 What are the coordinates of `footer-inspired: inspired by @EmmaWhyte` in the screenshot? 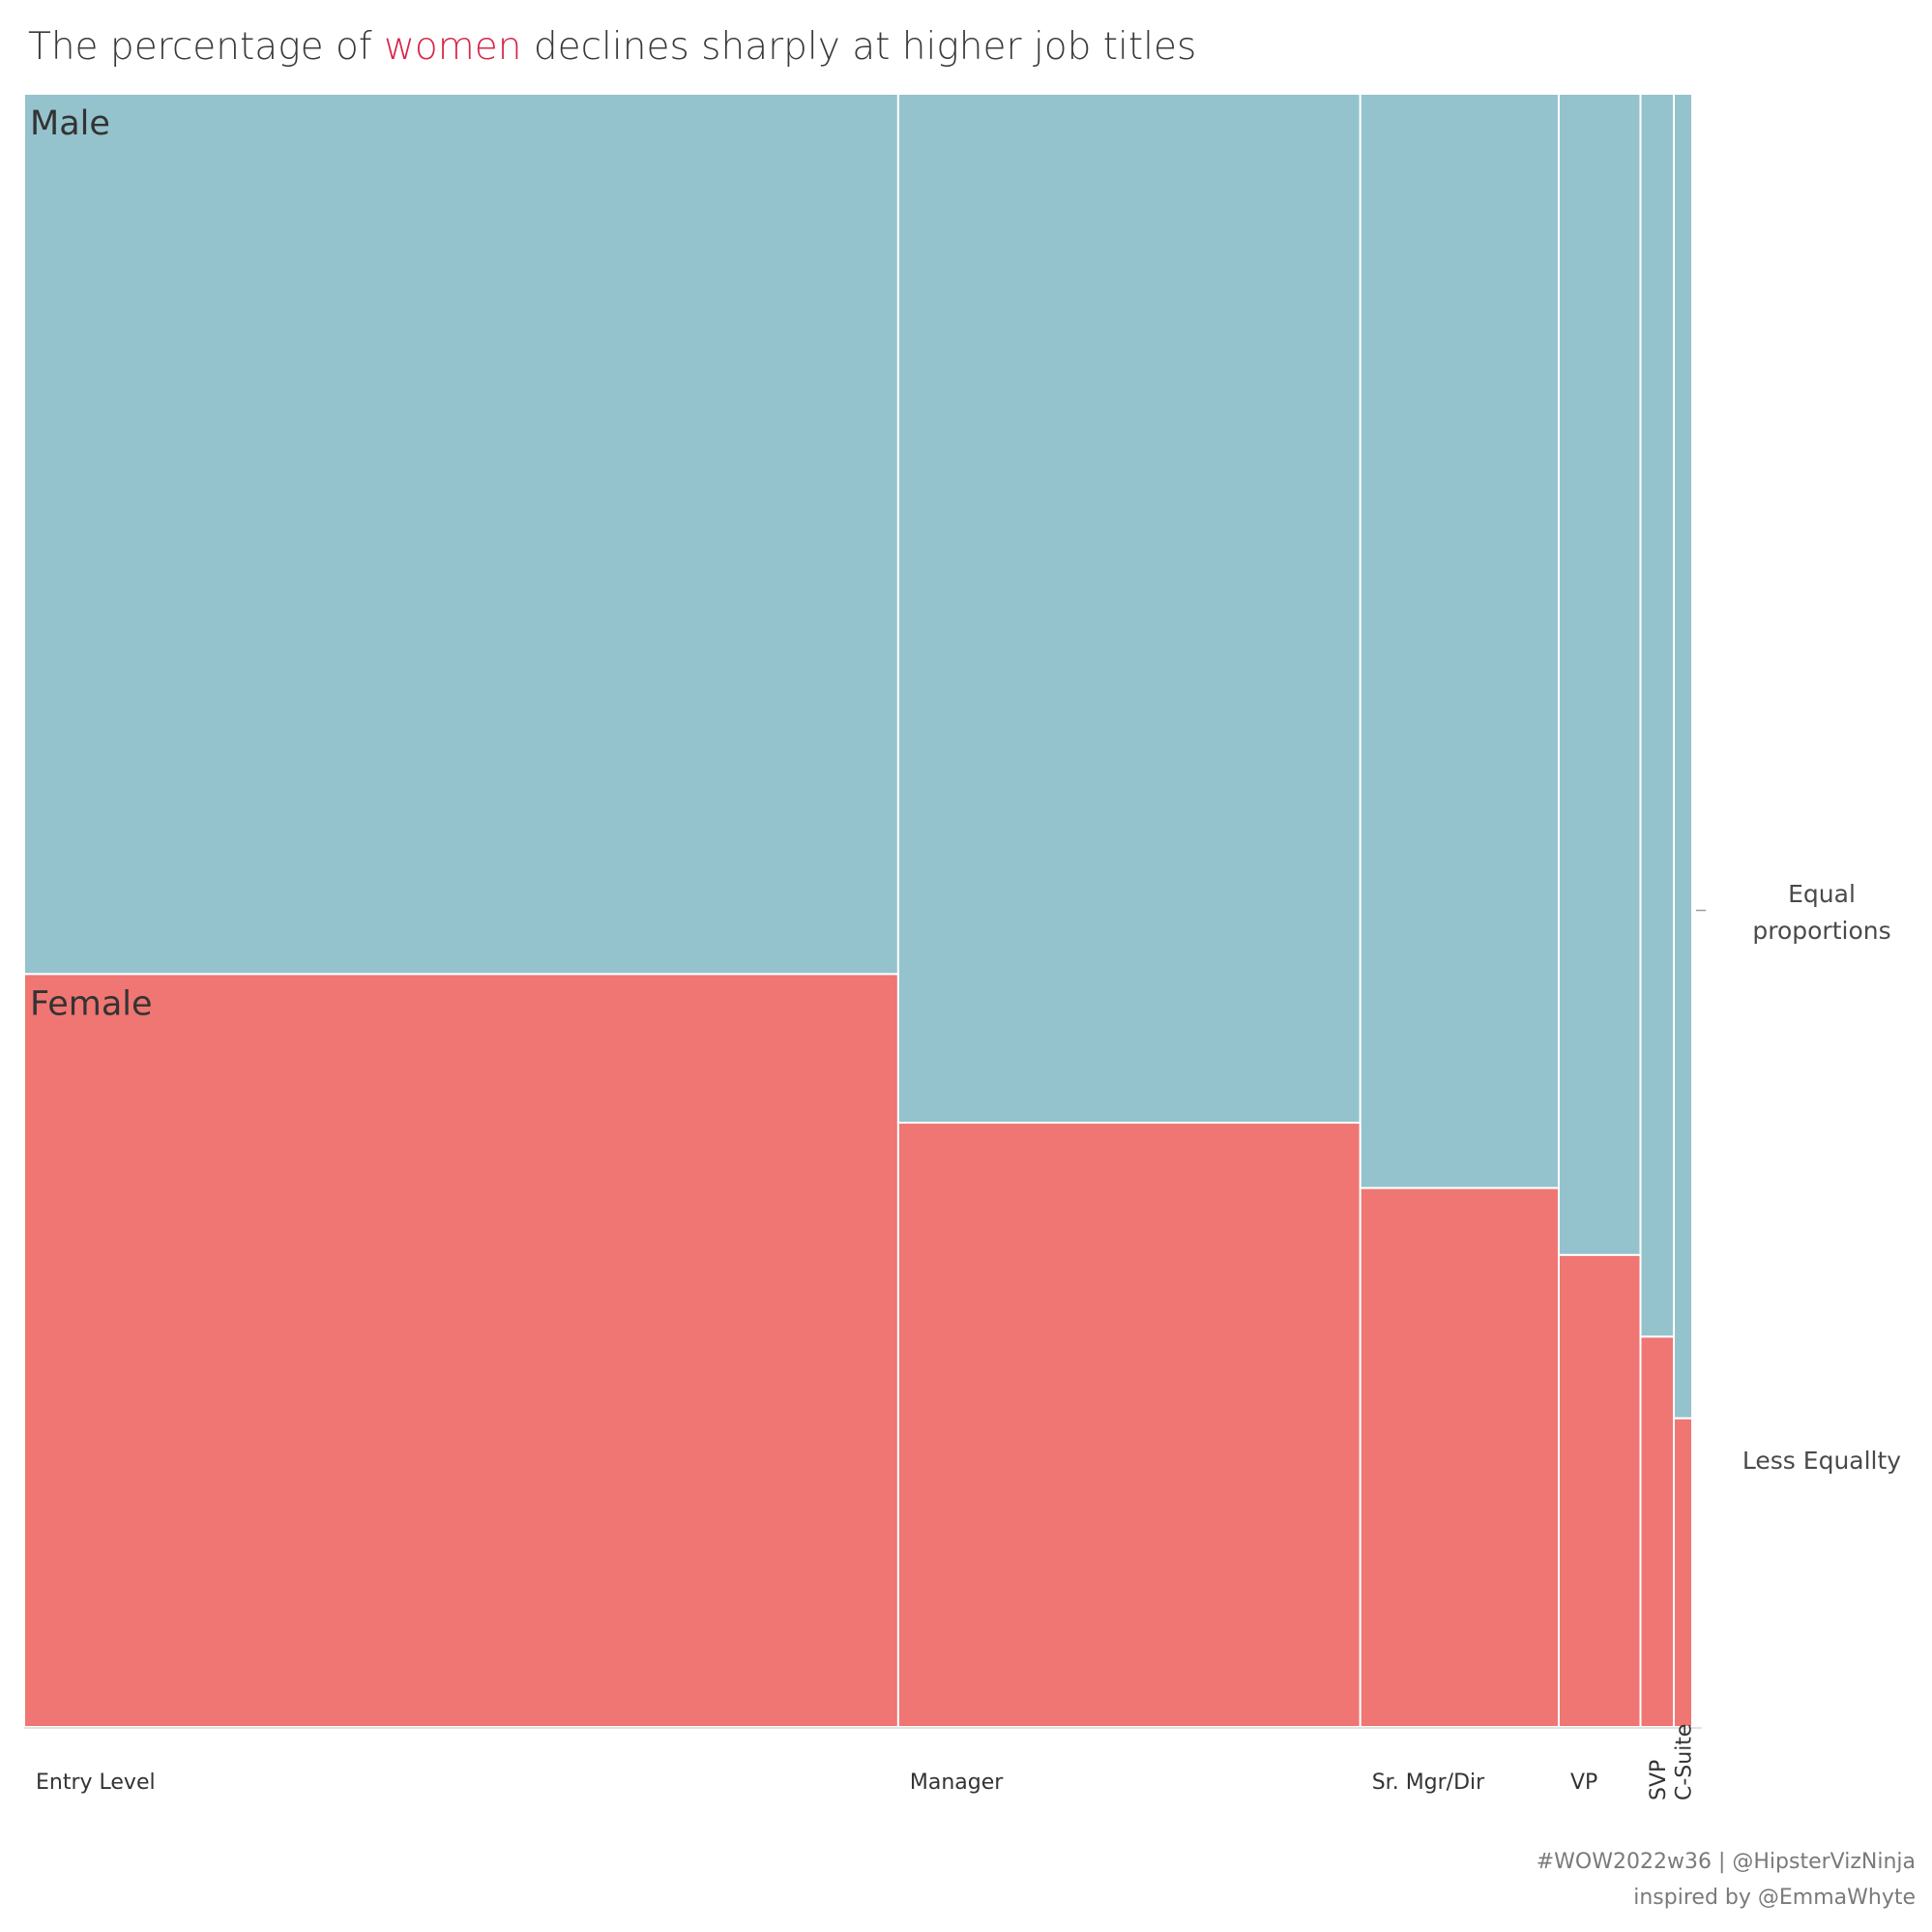 It's located at (1774, 1898).